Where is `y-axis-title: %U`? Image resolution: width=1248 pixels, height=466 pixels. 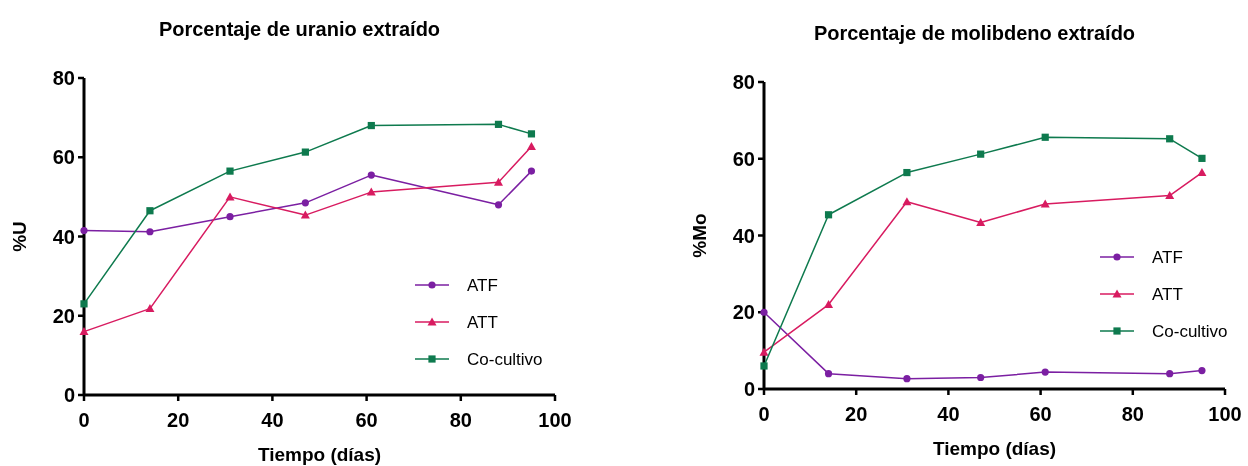
y-axis-title: %U is located at coordinates (19, 236).